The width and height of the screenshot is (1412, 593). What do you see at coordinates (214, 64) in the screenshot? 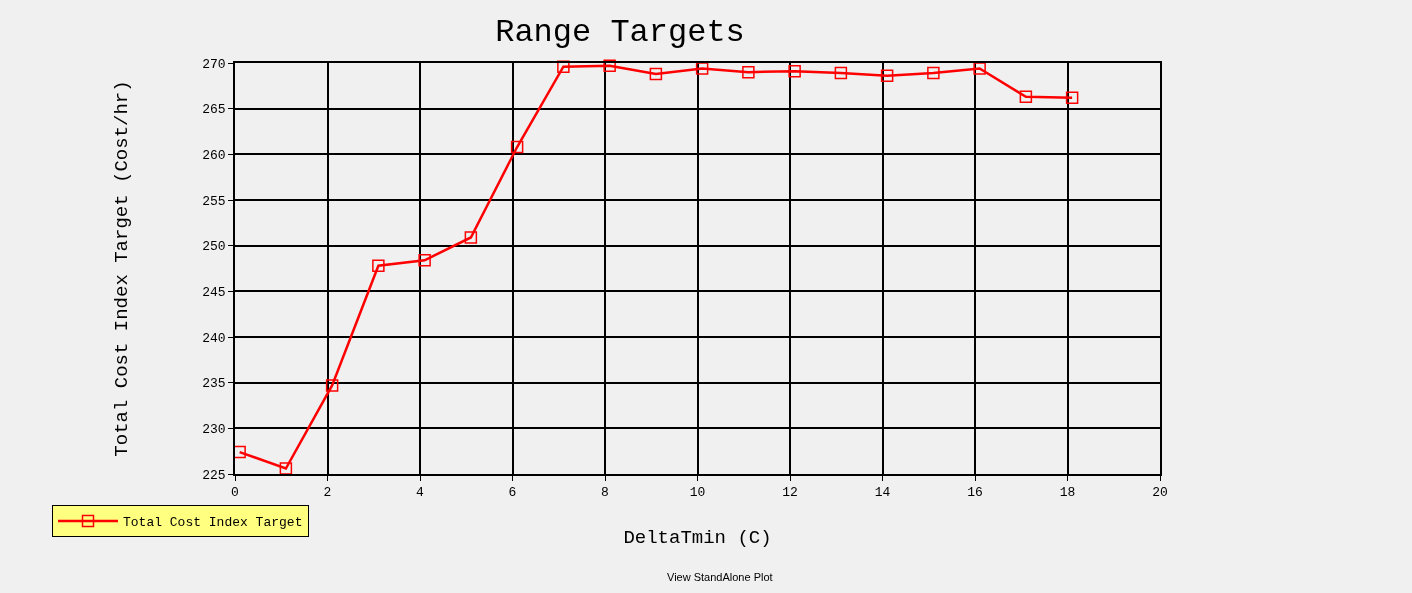
I see `y-tick-label: 270` at bounding box center [214, 64].